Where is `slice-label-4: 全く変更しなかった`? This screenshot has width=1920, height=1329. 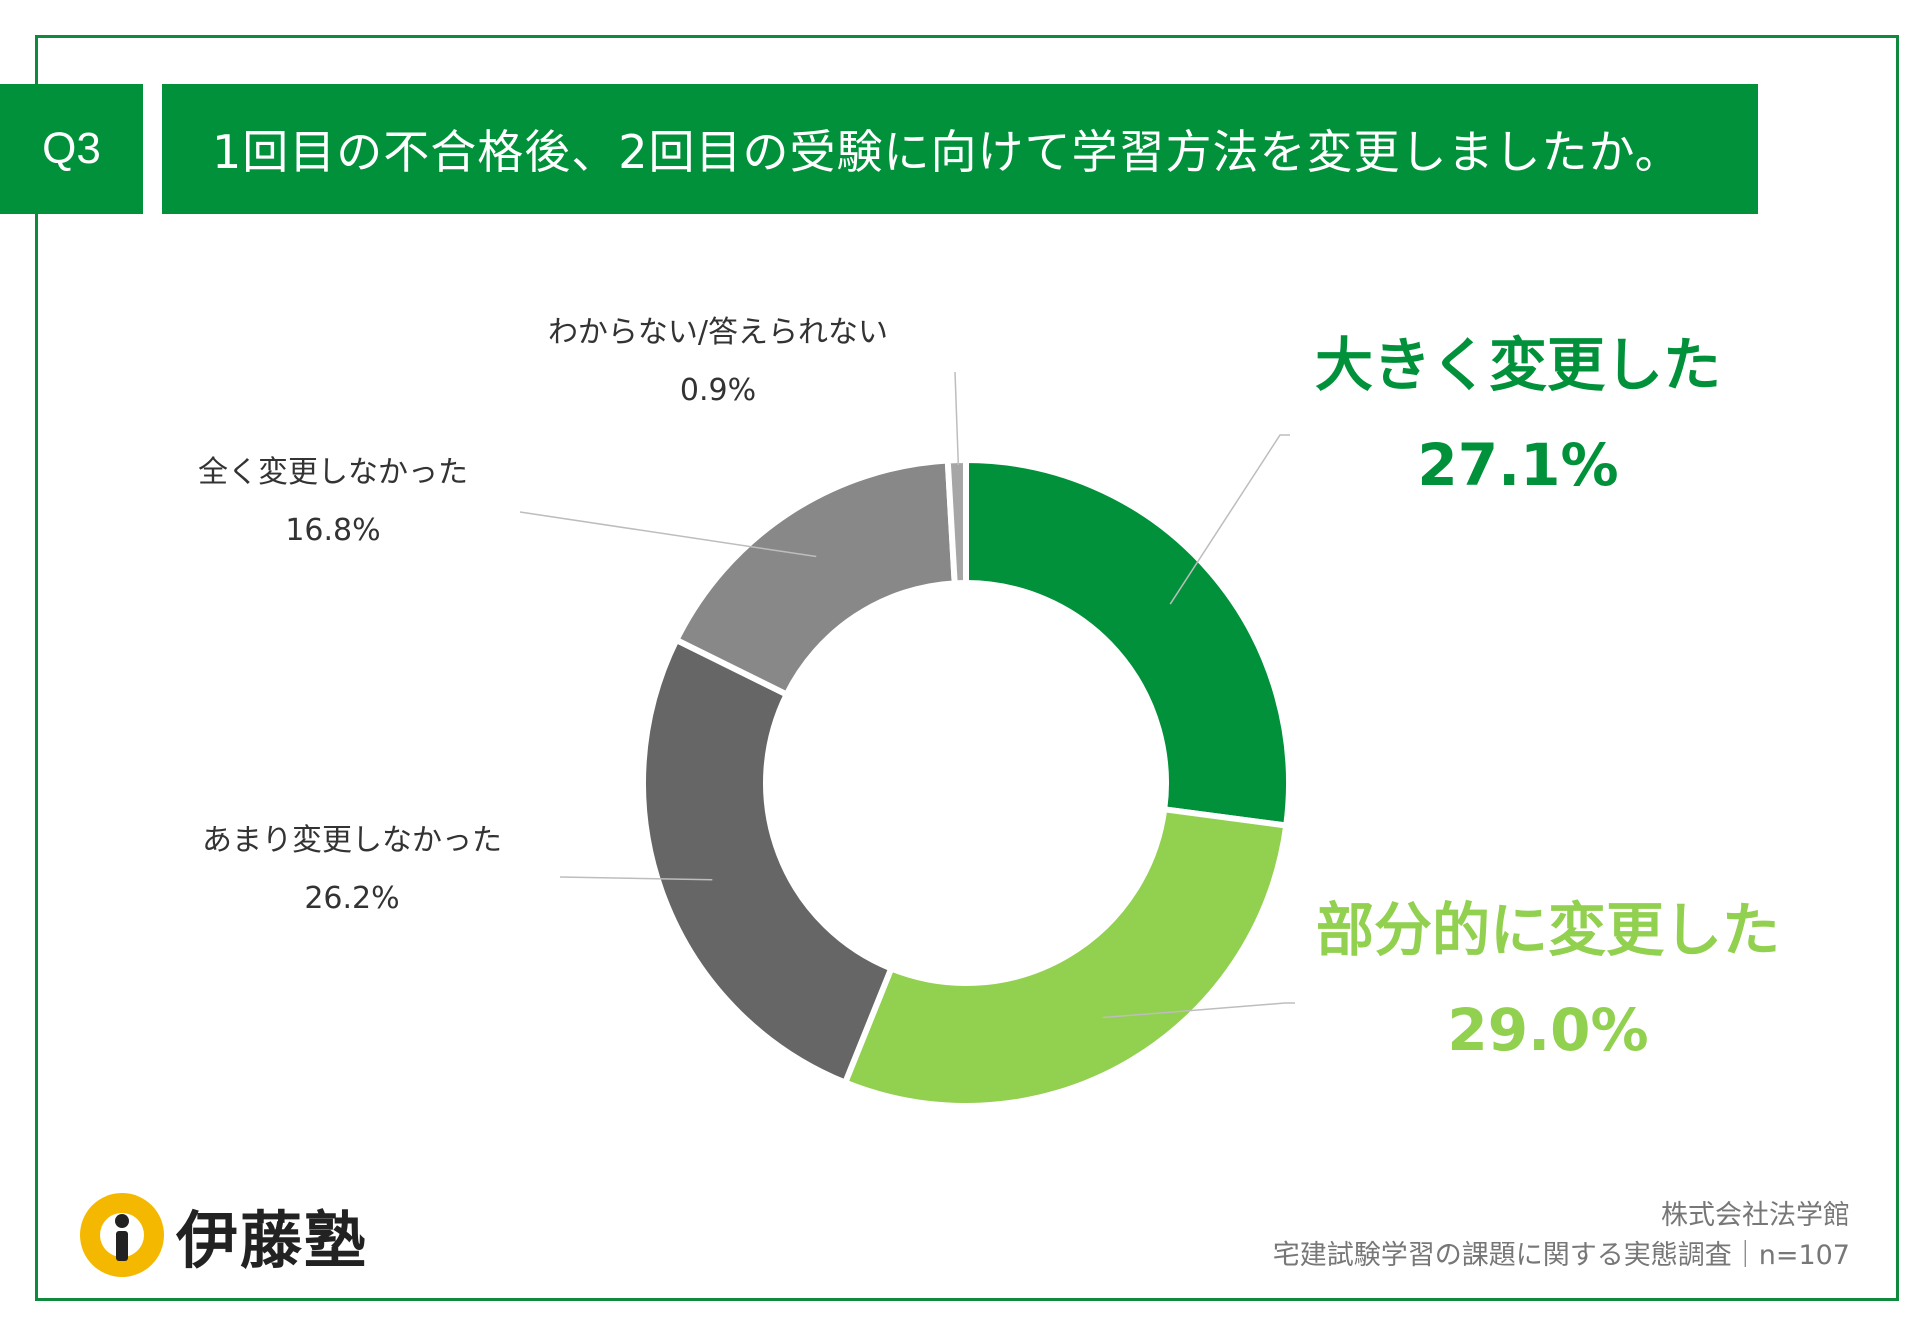
slice-label-4: 全く変更しなかった is located at coordinates (333, 472).